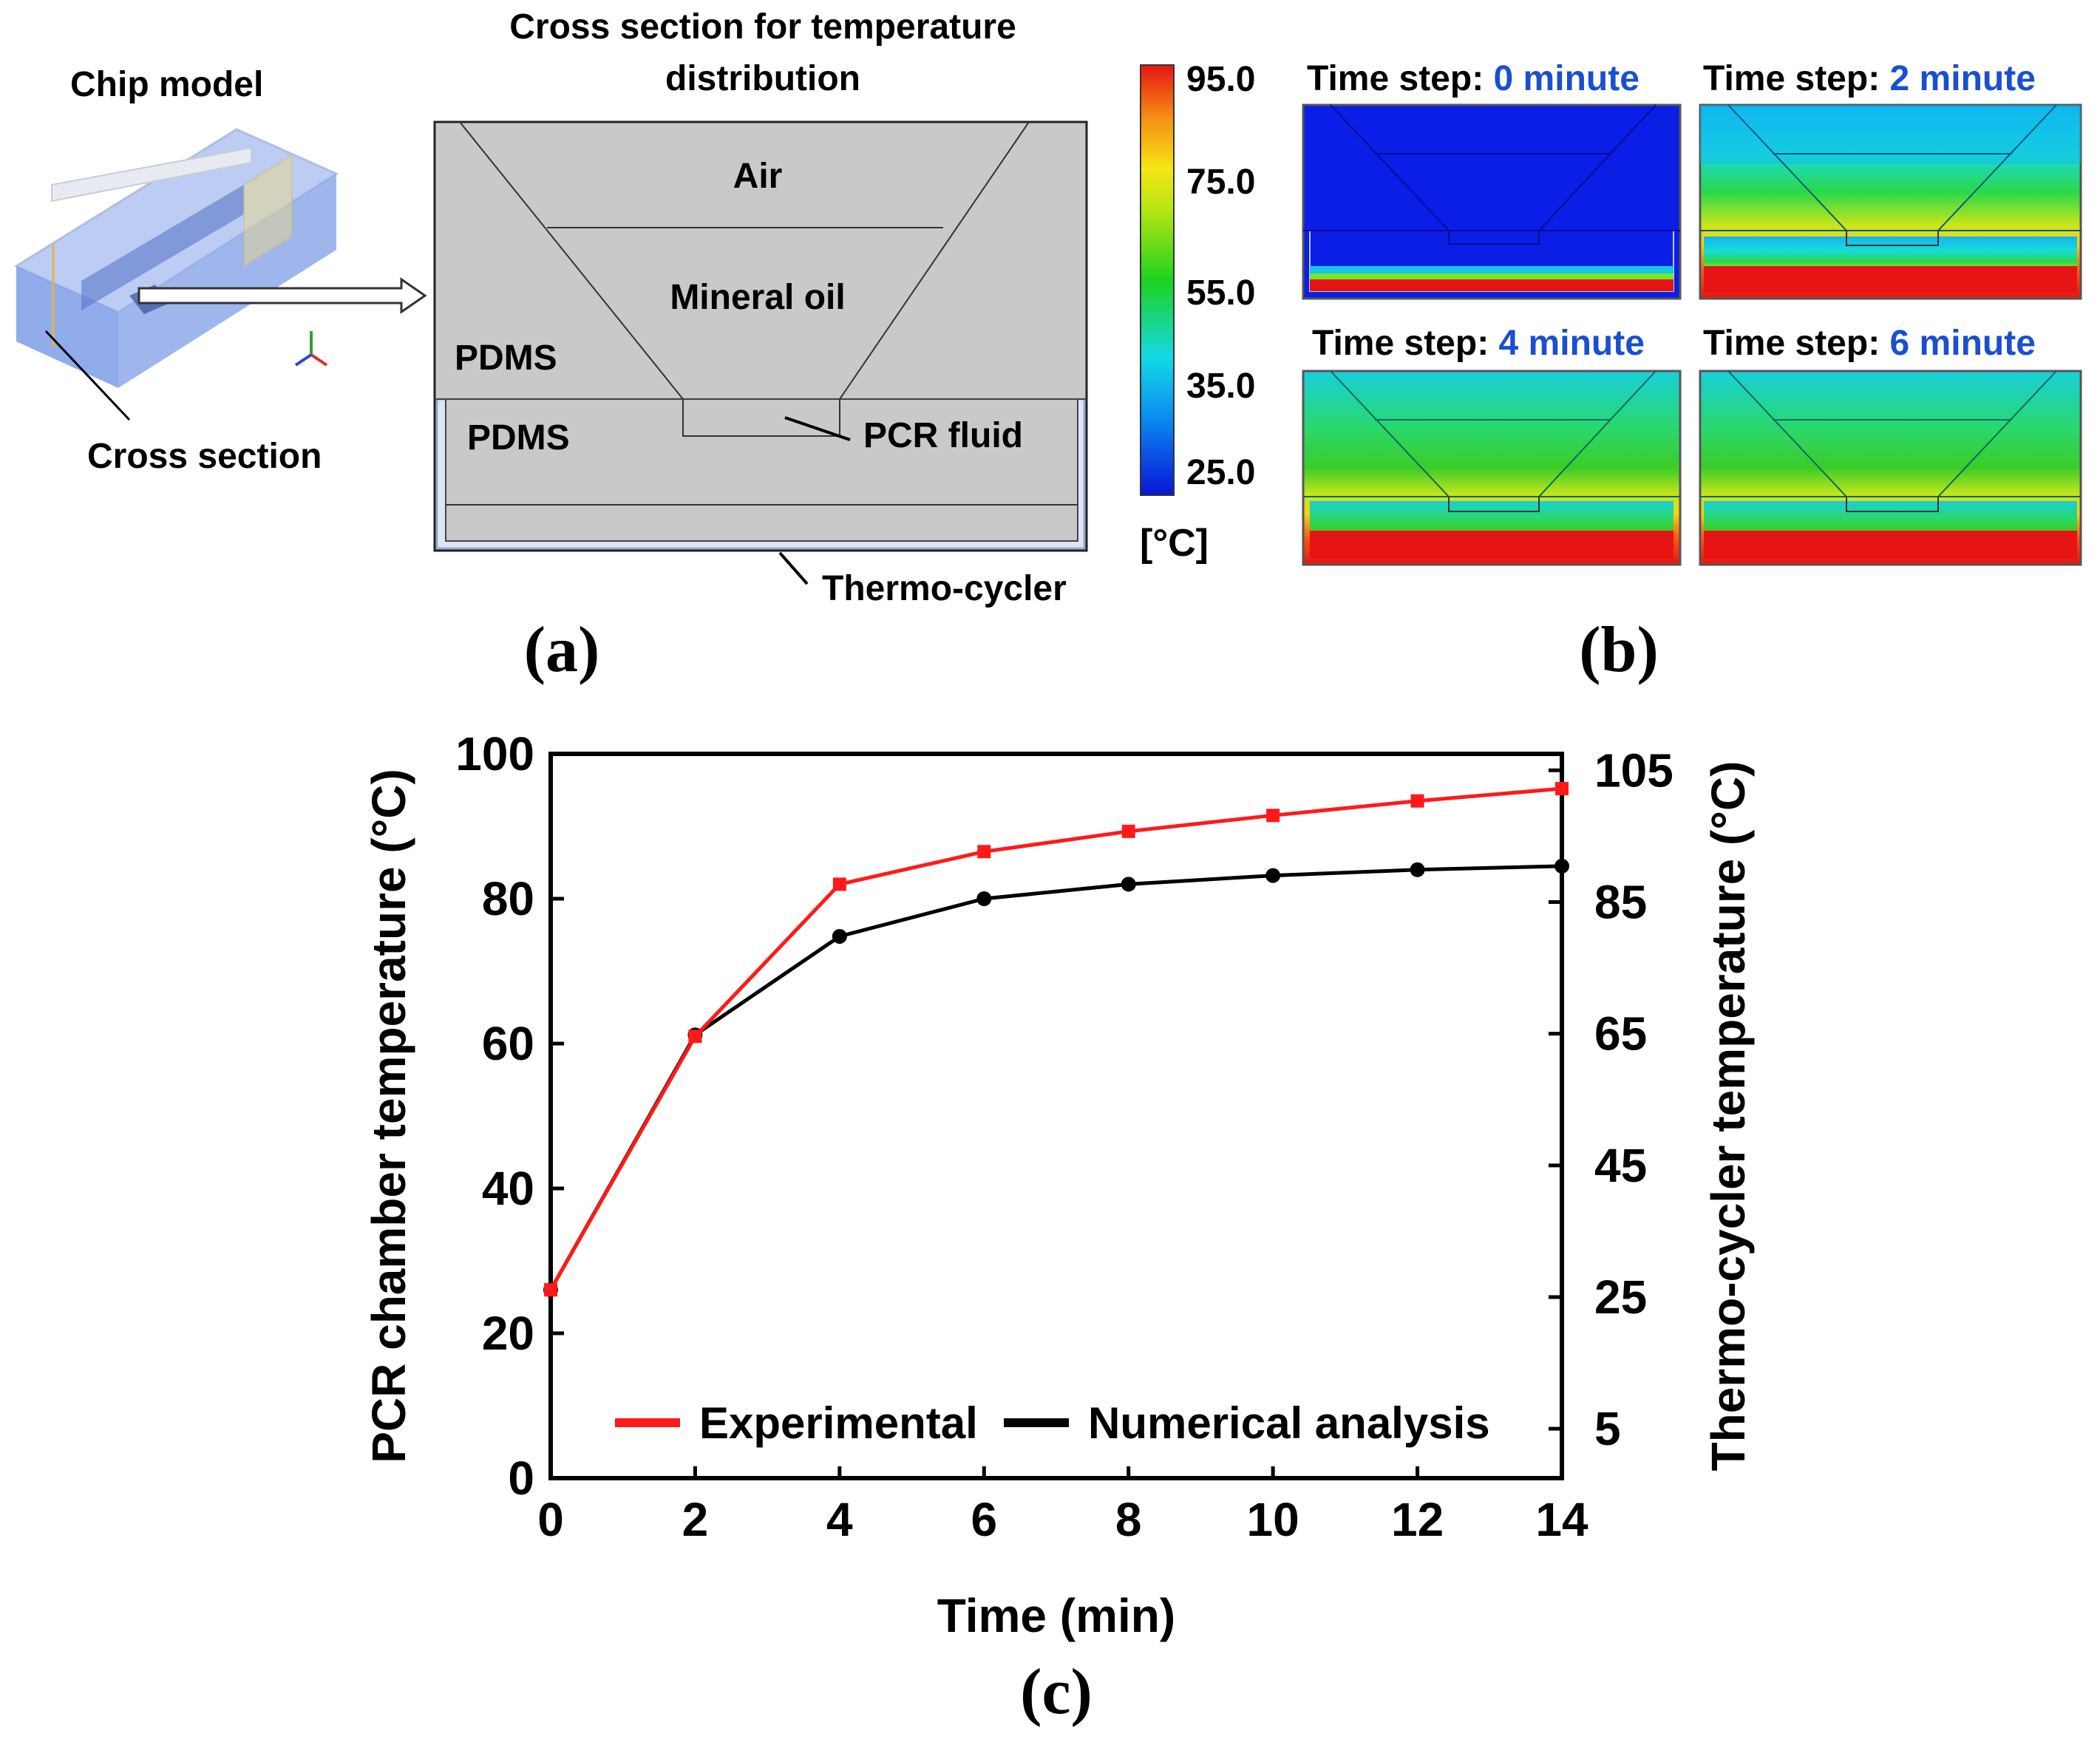 This screenshot has height=1742, width=2100. What do you see at coordinates (87, 375) in the screenshot?
I see `cross-section-pointer` at bounding box center [87, 375].